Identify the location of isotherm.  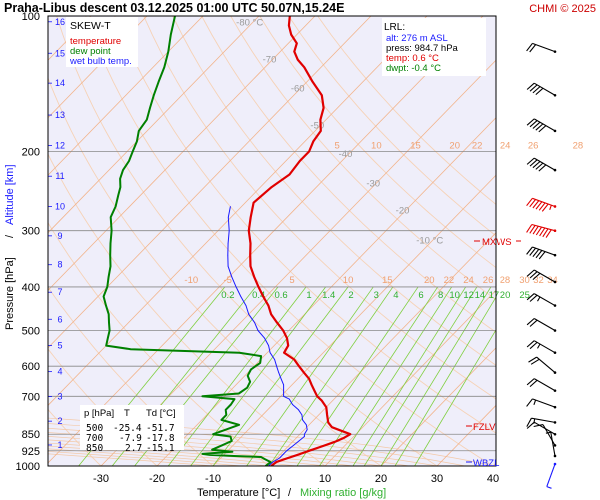
(98, 67).